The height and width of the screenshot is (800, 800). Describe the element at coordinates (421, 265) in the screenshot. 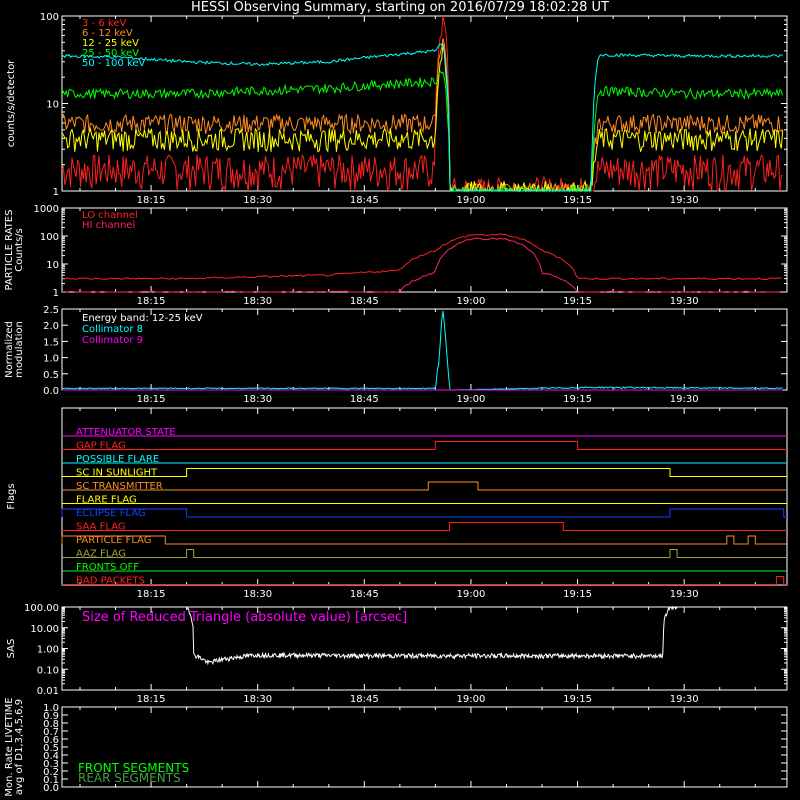

I see `series-line-hi-channel` at that location.